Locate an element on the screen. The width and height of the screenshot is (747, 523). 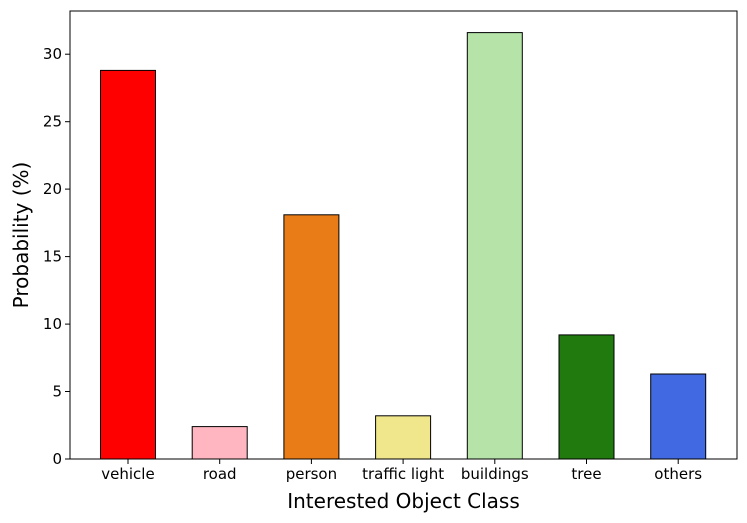
x-tick-label: person is located at coordinates (311, 474).